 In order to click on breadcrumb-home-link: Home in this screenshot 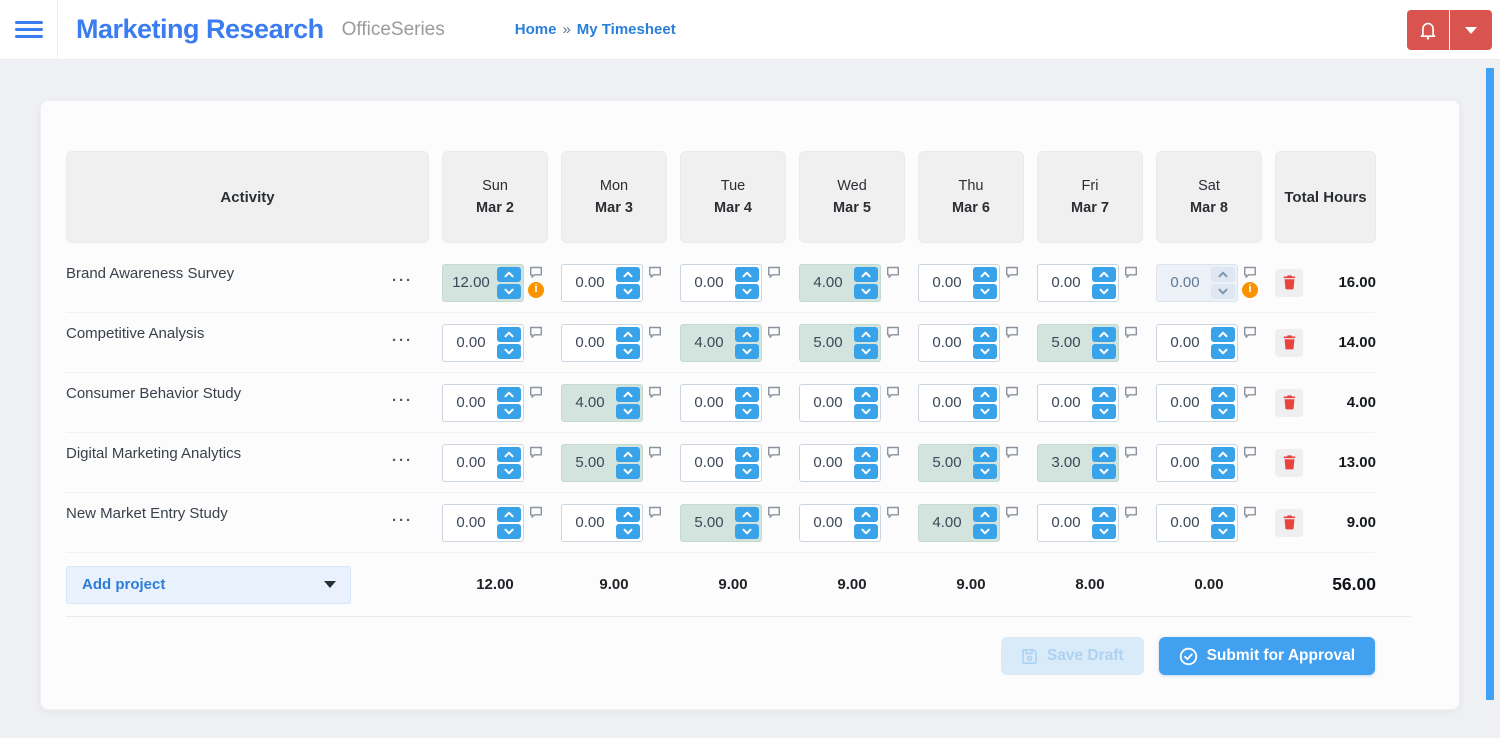, I will do `click(535, 29)`.